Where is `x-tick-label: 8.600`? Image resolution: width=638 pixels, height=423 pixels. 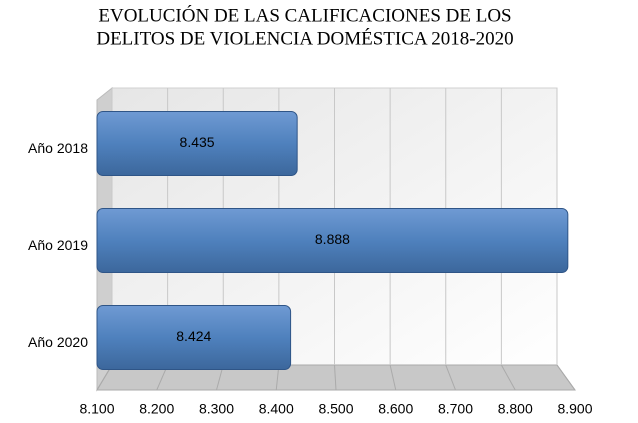
x-tick-label: 8.600 is located at coordinates (395, 409).